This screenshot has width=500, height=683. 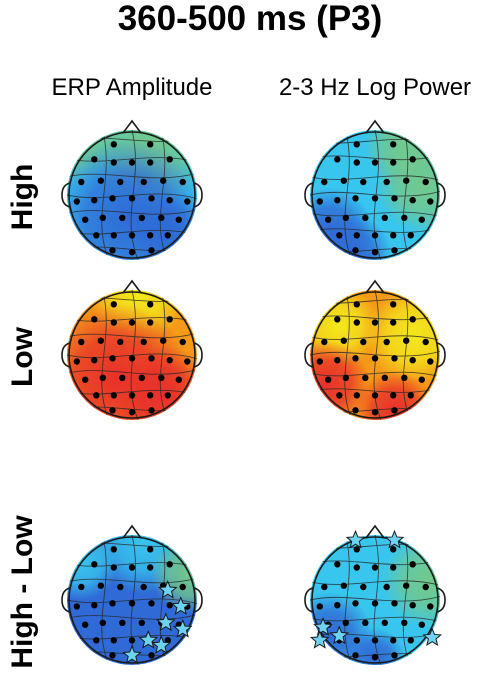 What do you see at coordinates (22, 197) in the screenshot?
I see `row-title-high: High` at bounding box center [22, 197].